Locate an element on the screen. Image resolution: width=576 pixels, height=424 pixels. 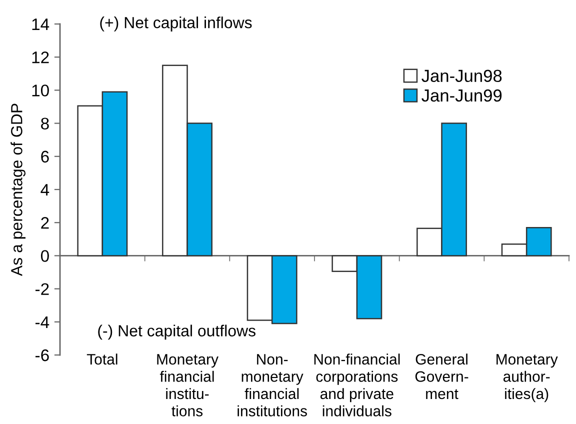
y-tick-label: -2 is located at coordinates (42, 289).